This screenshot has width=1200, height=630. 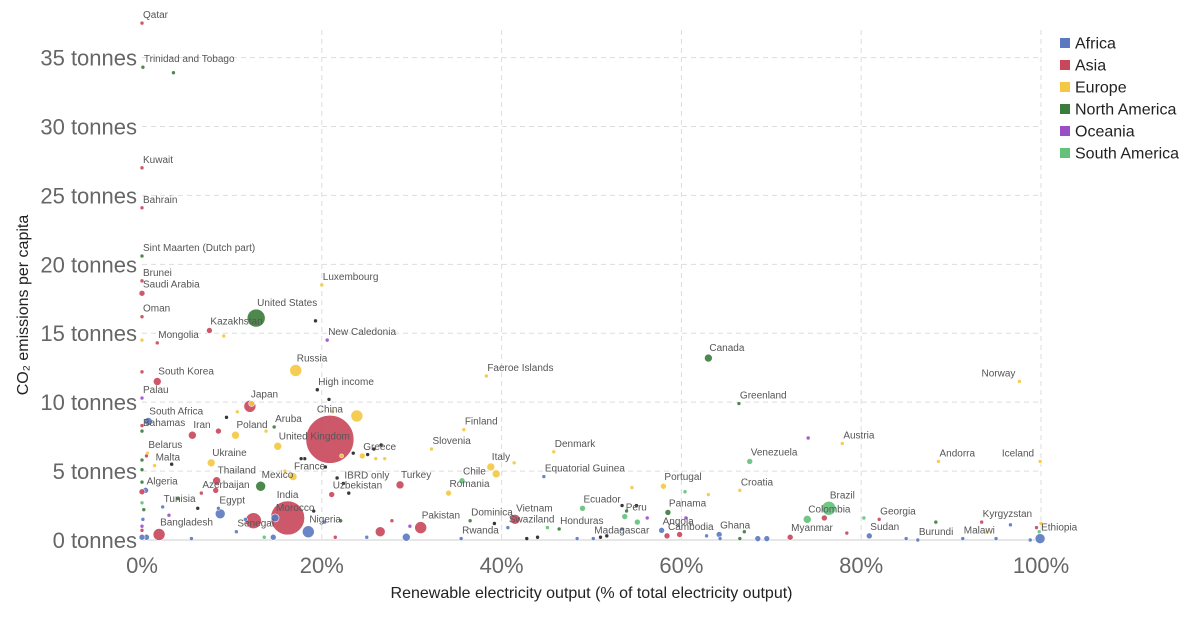 What do you see at coordinates (1095, 44) in the screenshot?
I see `legend-label: Africa` at bounding box center [1095, 44].